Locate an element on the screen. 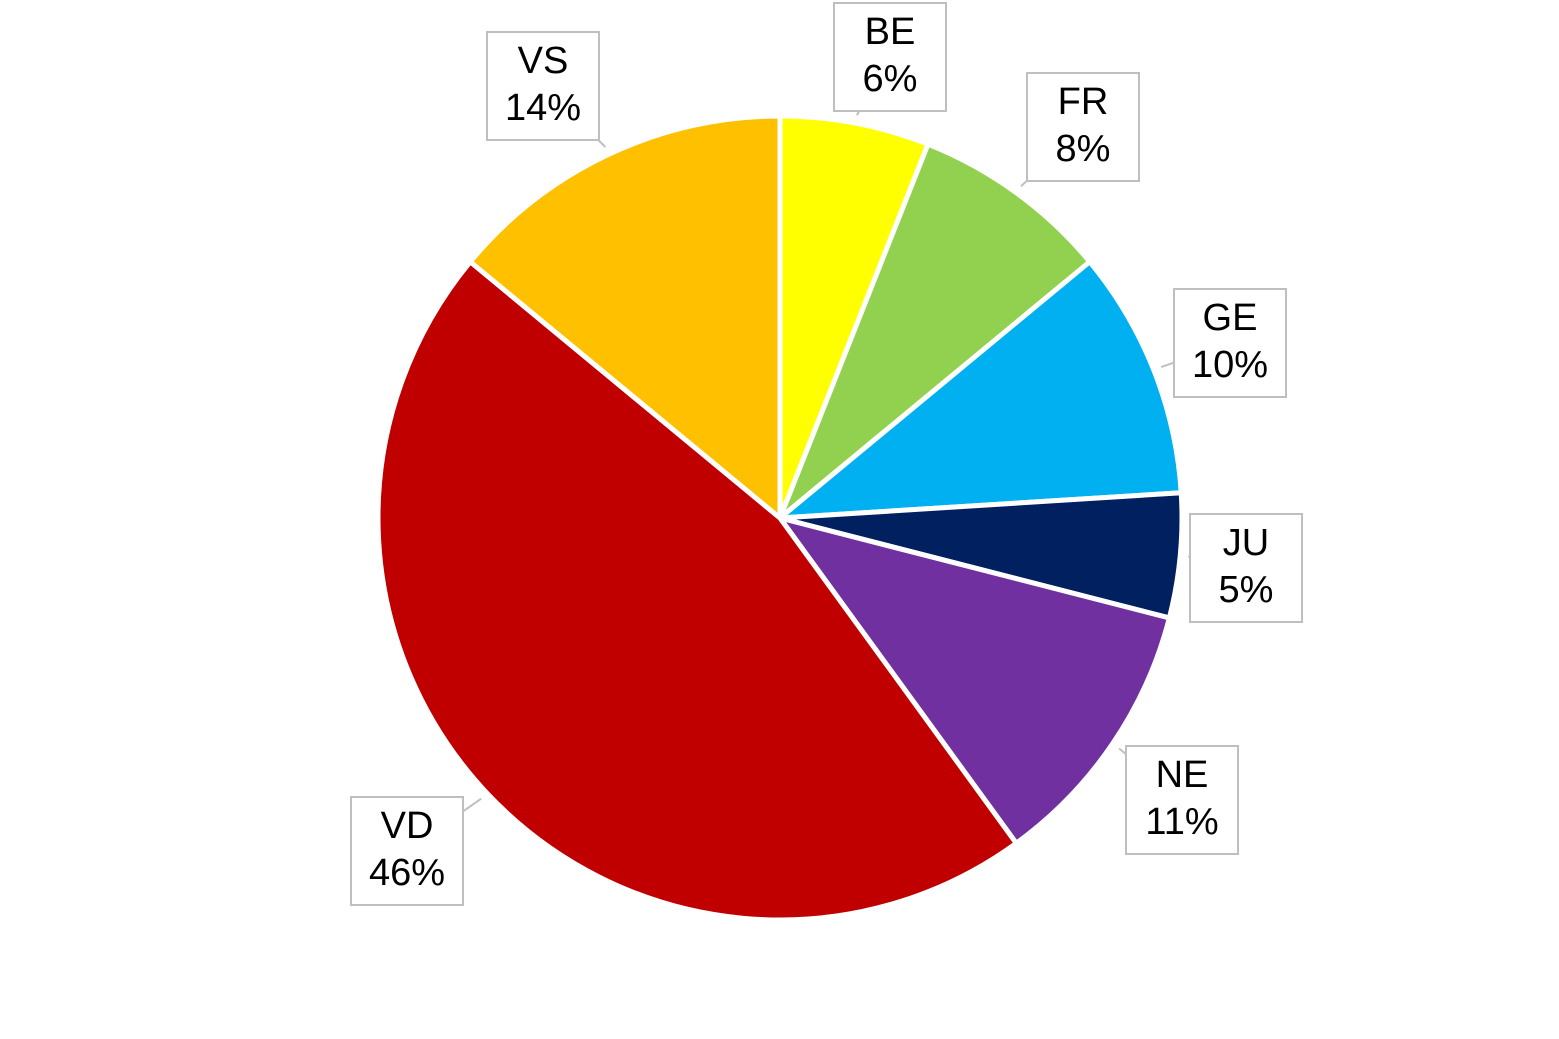 The height and width of the screenshot is (1039, 1559). value-label: 10% is located at coordinates (1230, 365).